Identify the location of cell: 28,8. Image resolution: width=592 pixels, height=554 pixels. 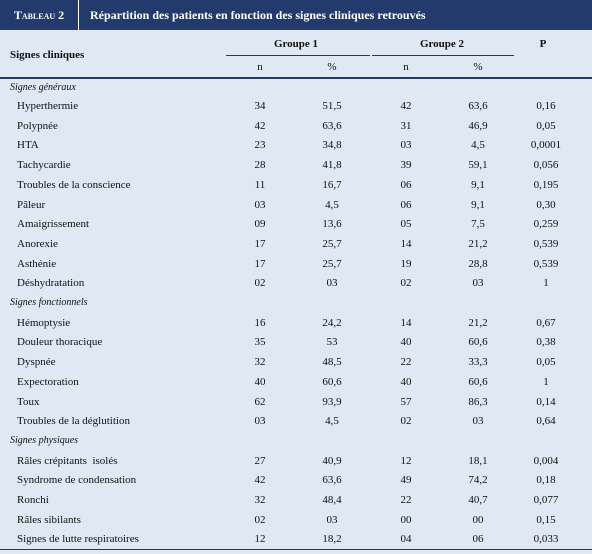
(478, 263).